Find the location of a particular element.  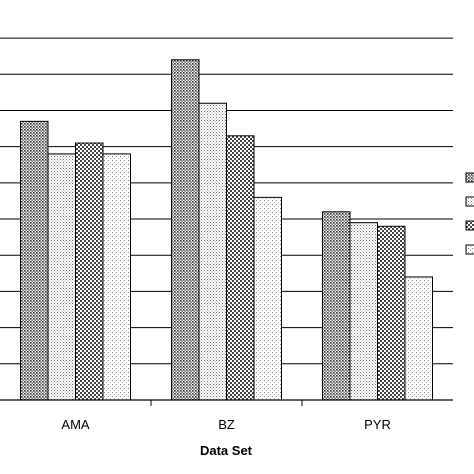

x-tick-labels: AMA BZ PYR is located at coordinates (225, 424).